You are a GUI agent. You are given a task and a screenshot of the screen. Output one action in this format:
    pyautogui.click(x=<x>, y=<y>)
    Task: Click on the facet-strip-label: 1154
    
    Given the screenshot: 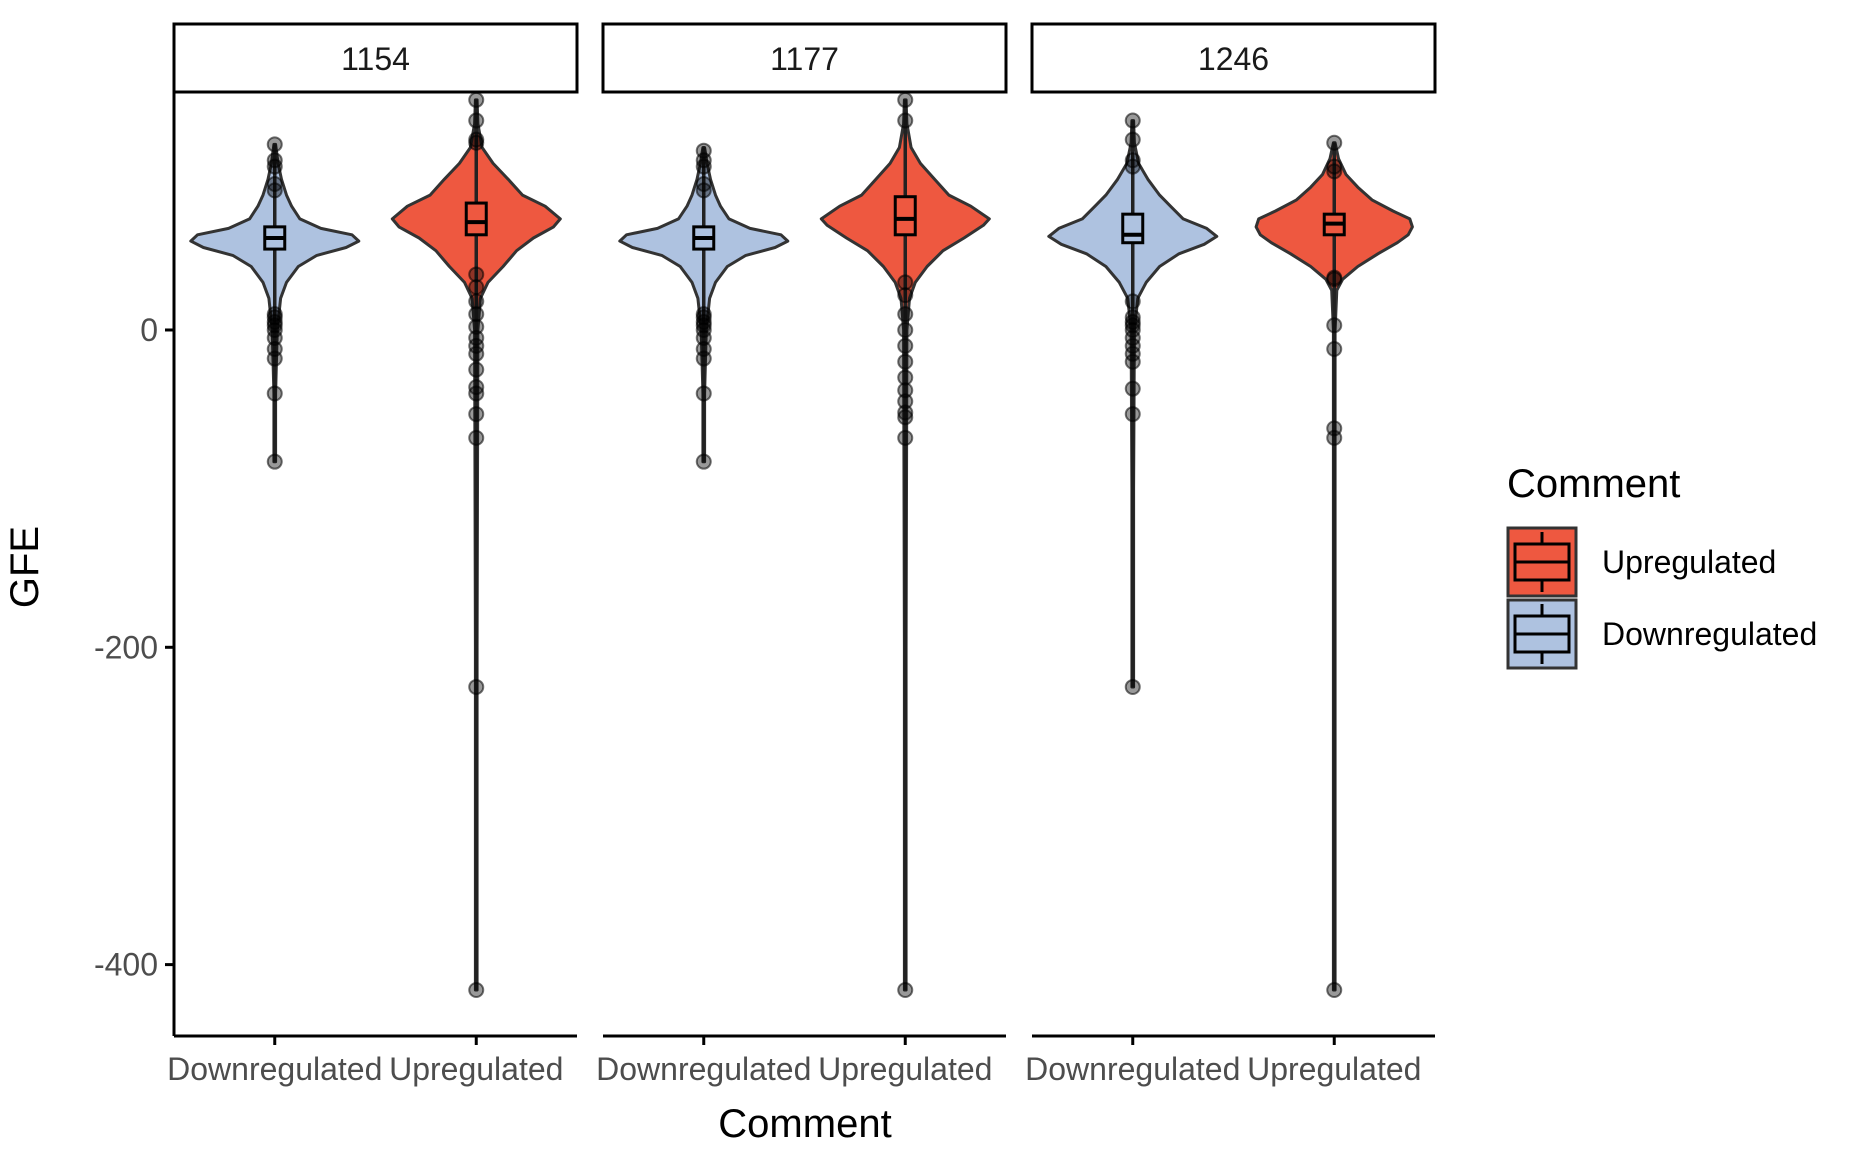 What is the action you would take?
    pyautogui.click(x=375, y=59)
    